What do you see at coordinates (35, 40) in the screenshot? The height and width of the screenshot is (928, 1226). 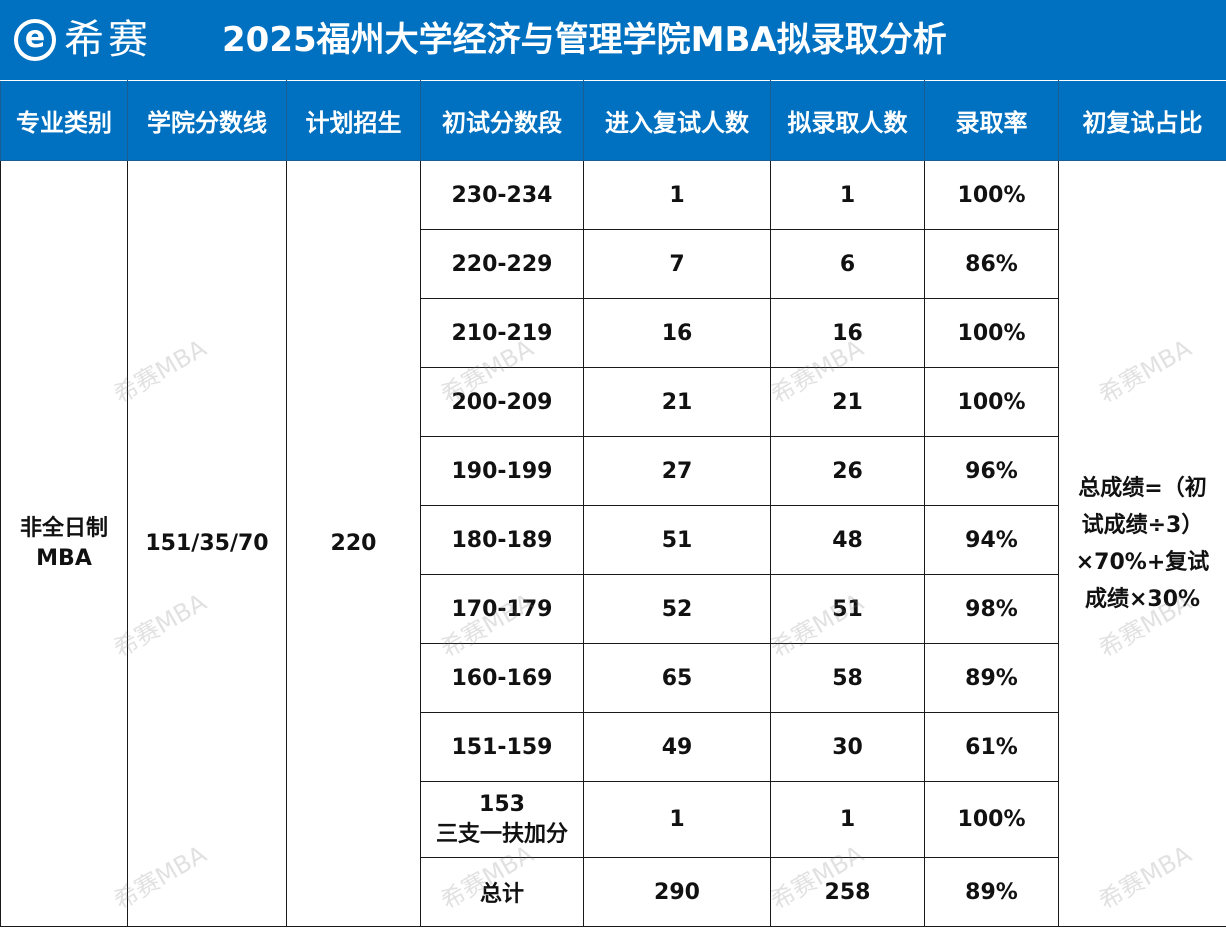 I see `e-circle-logo-icon: e` at bounding box center [35, 40].